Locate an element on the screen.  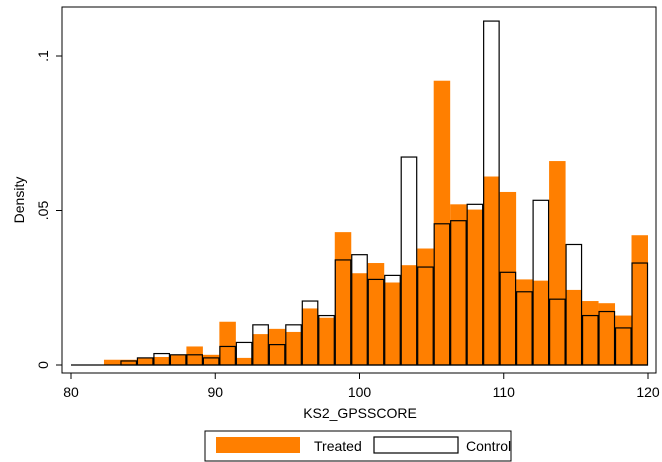
y-axis-label: Density is located at coordinates (19, 200).